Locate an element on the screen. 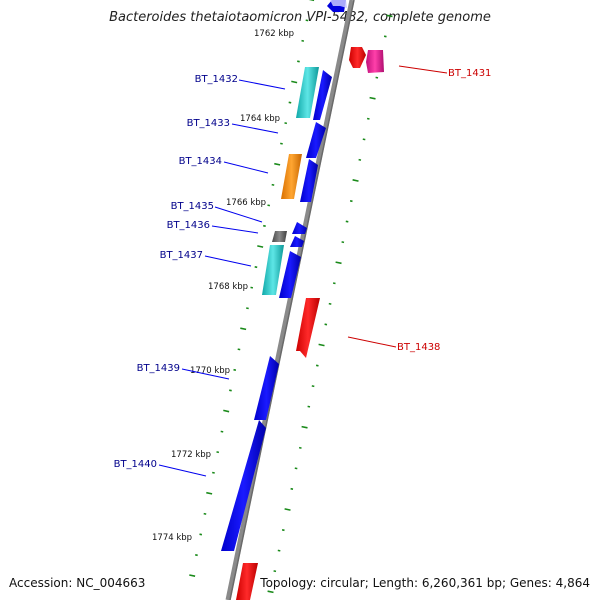 This screenshot has height=600, width=600. gene-BT_1439-arrow is located at coordinates (266, 388).